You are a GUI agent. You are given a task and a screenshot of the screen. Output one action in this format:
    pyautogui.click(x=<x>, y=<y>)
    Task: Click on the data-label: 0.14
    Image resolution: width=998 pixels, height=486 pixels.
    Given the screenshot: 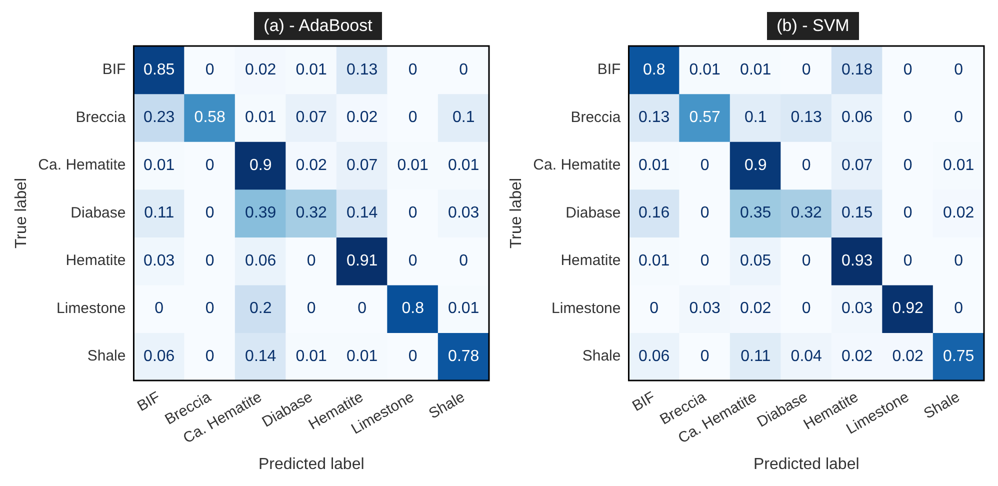 What is the action you would take?
    pyautogui.click(x=260, y=356)
    